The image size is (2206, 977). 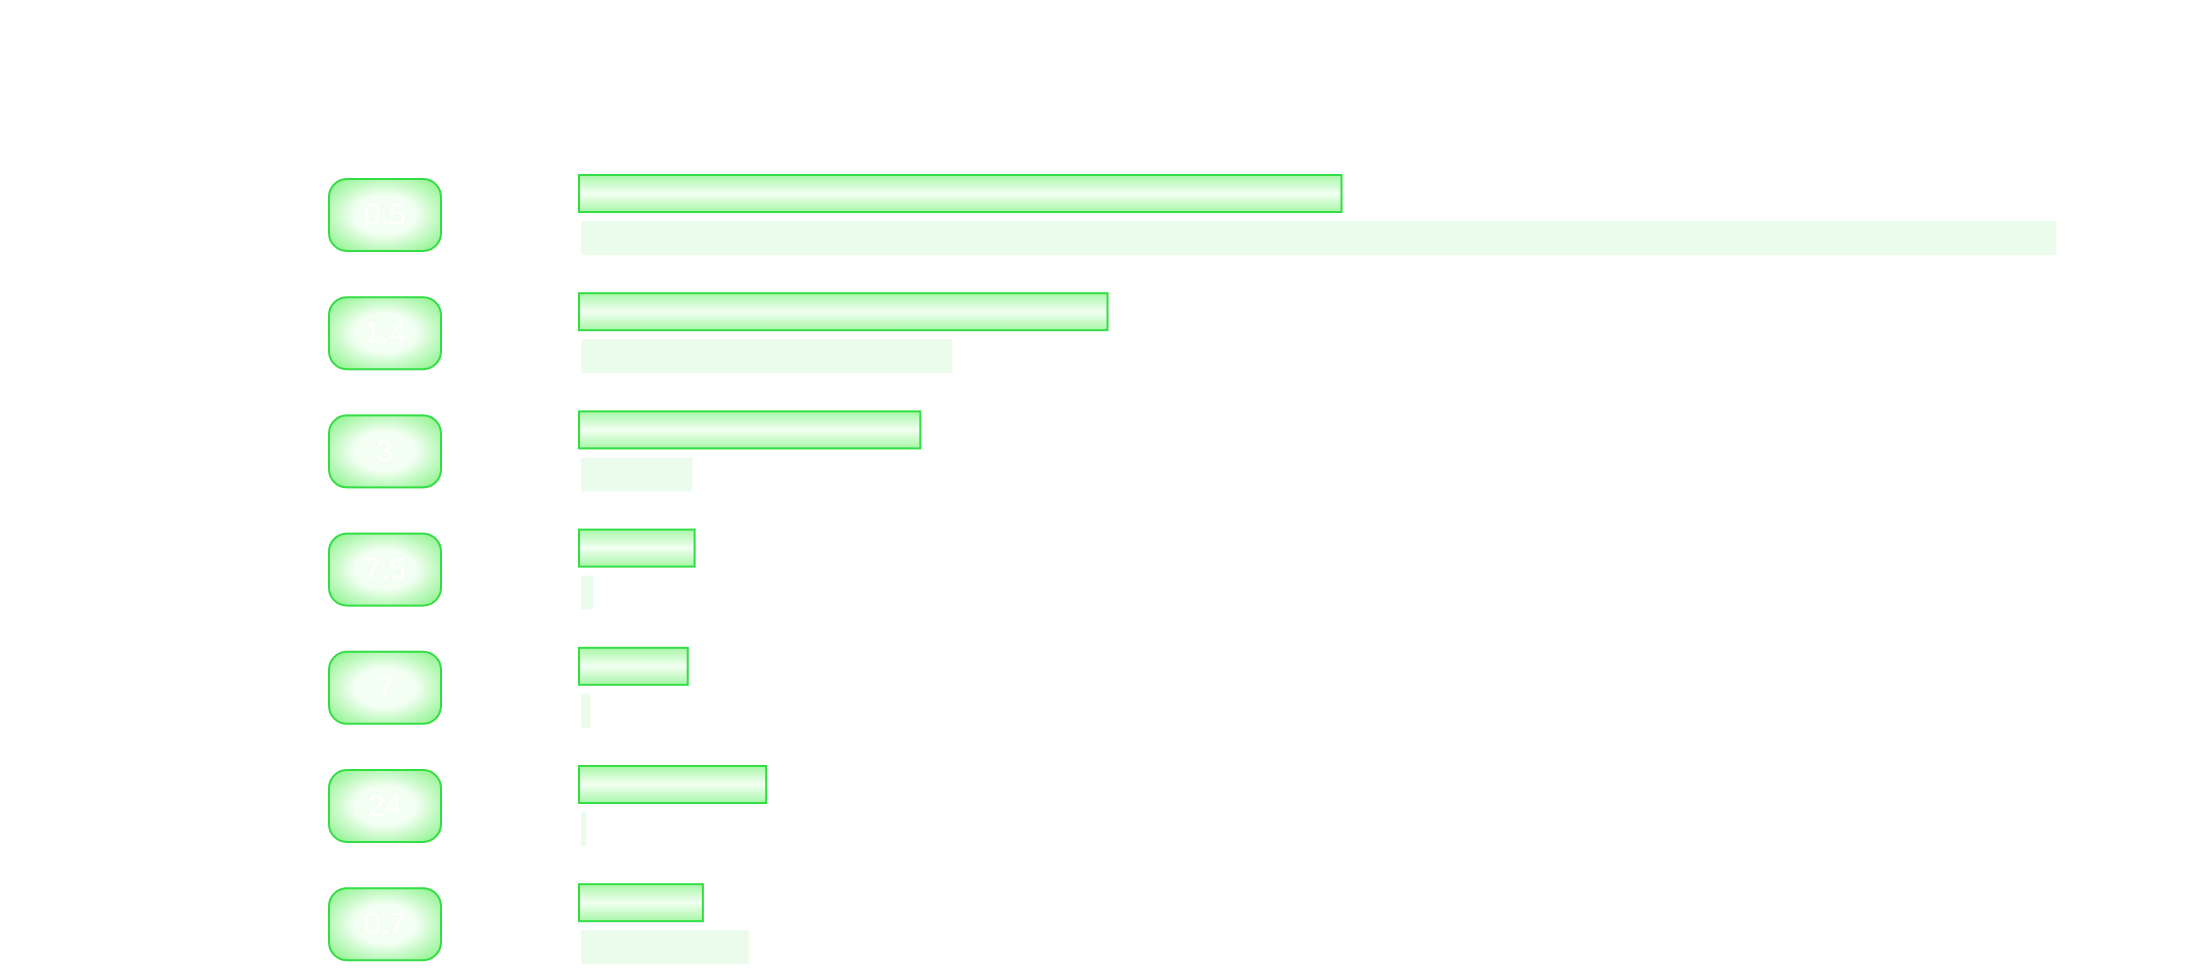 What do you see at coordinates (718, 333) in the screenshot?
I see `bar-row: 1.4` at bounding box center [718, 333].